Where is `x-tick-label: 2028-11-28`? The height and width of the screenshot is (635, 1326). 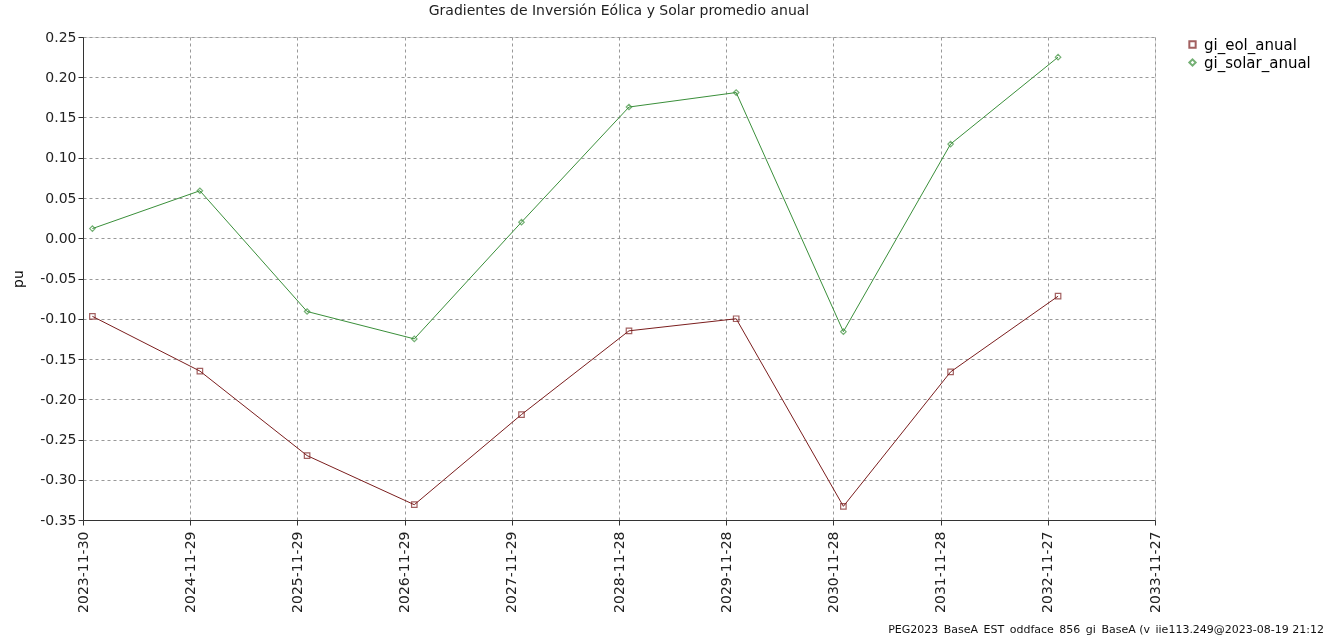
x-tick-label: 2028-11-28 is located at coordinates (618, 572).